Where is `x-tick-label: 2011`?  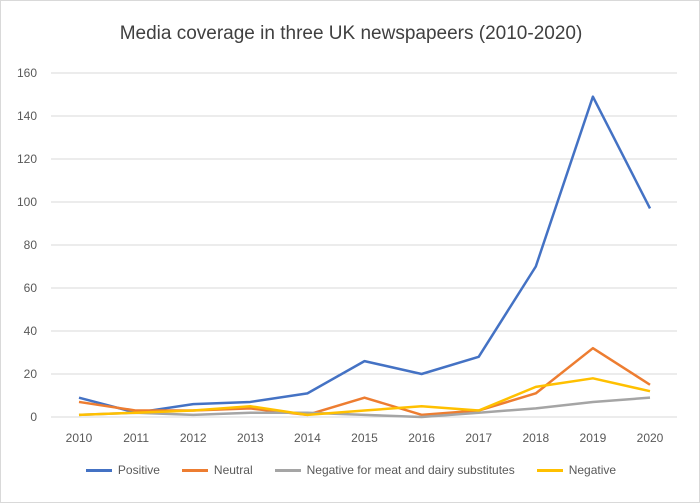 x-tick-label: 2011 is located at coordinates (136, 438).